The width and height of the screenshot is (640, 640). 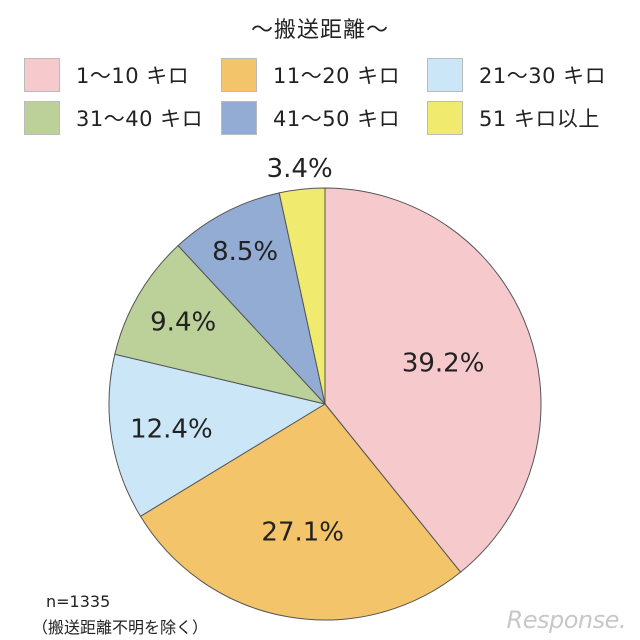 I want to click on legend-item-1-10km: 1～10 キロ, so click(x=106, y=75).